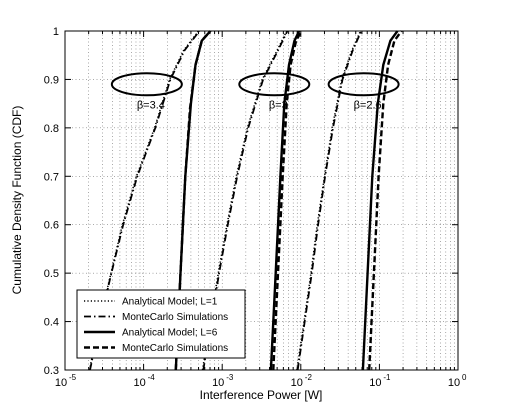 The image size is (505, 415). I want to click on annotations: β=3.4 β=3 β=2.6, so click(255, 91).